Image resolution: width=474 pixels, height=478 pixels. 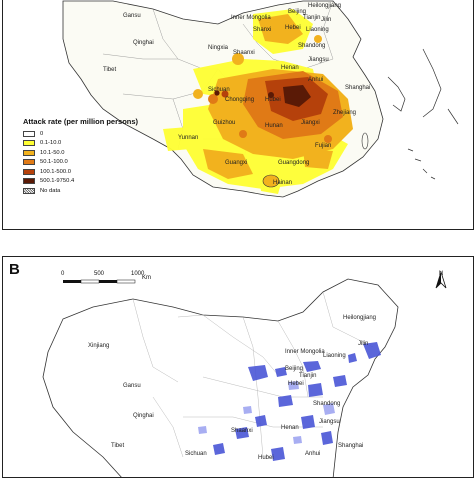 What do you see at coordinates (42, 133) in the screenshot?
I see `legend-label: 0` at bounding box center [42, 133].